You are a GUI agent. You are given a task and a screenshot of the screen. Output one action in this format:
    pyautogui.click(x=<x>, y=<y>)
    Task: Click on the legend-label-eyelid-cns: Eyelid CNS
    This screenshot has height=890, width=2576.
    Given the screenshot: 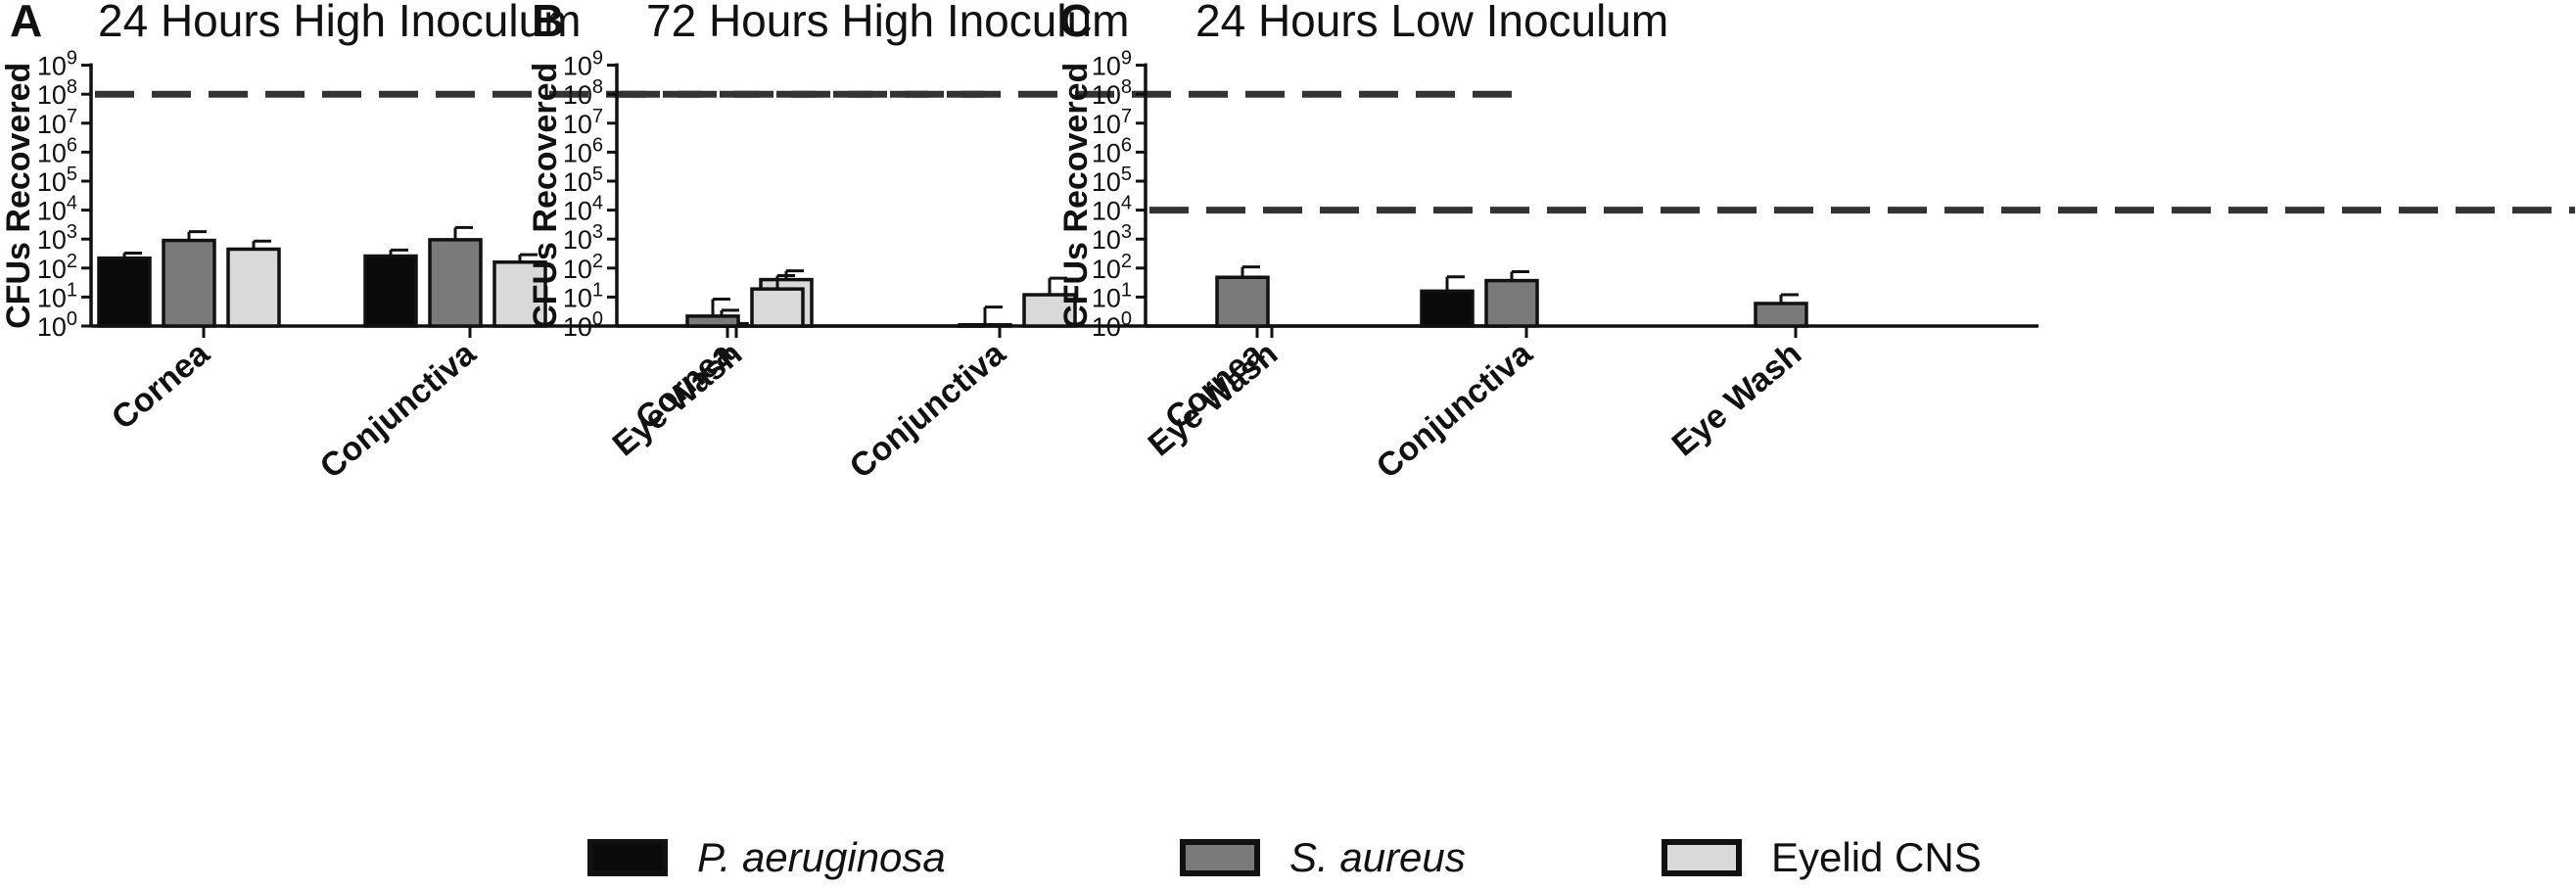 What is the action you would take?
    pyautogui.click(x=1876, y=857)
    